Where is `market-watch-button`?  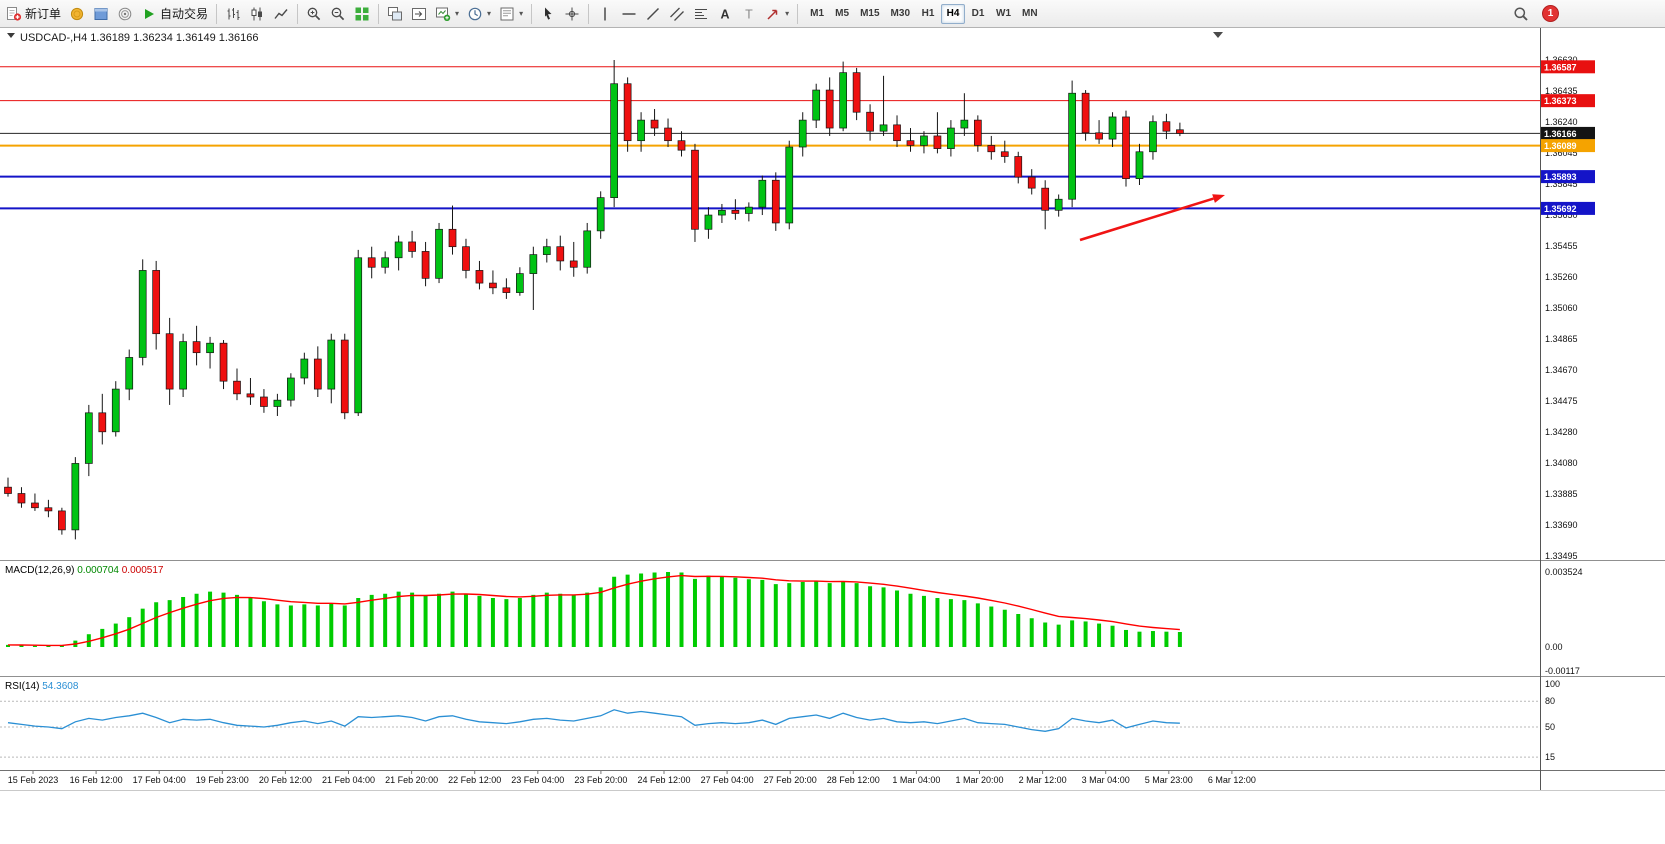 market-watch-button is located at coordinates (77, 14).